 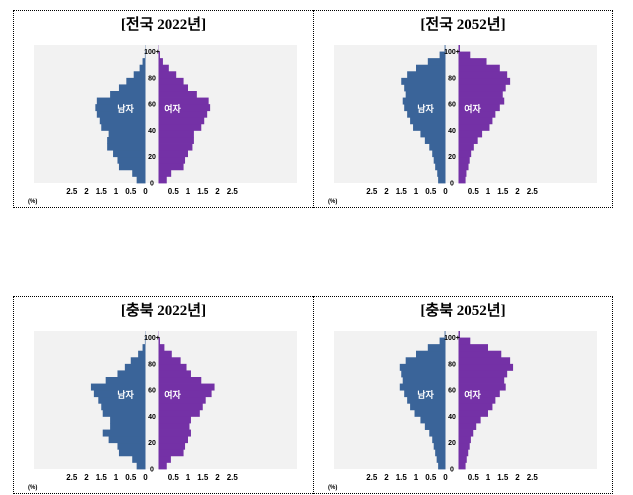 What do you see at coordinates (445, 191) in the screenshot?
I see `x-tick-label: 0` at bounding box center [445, 191].